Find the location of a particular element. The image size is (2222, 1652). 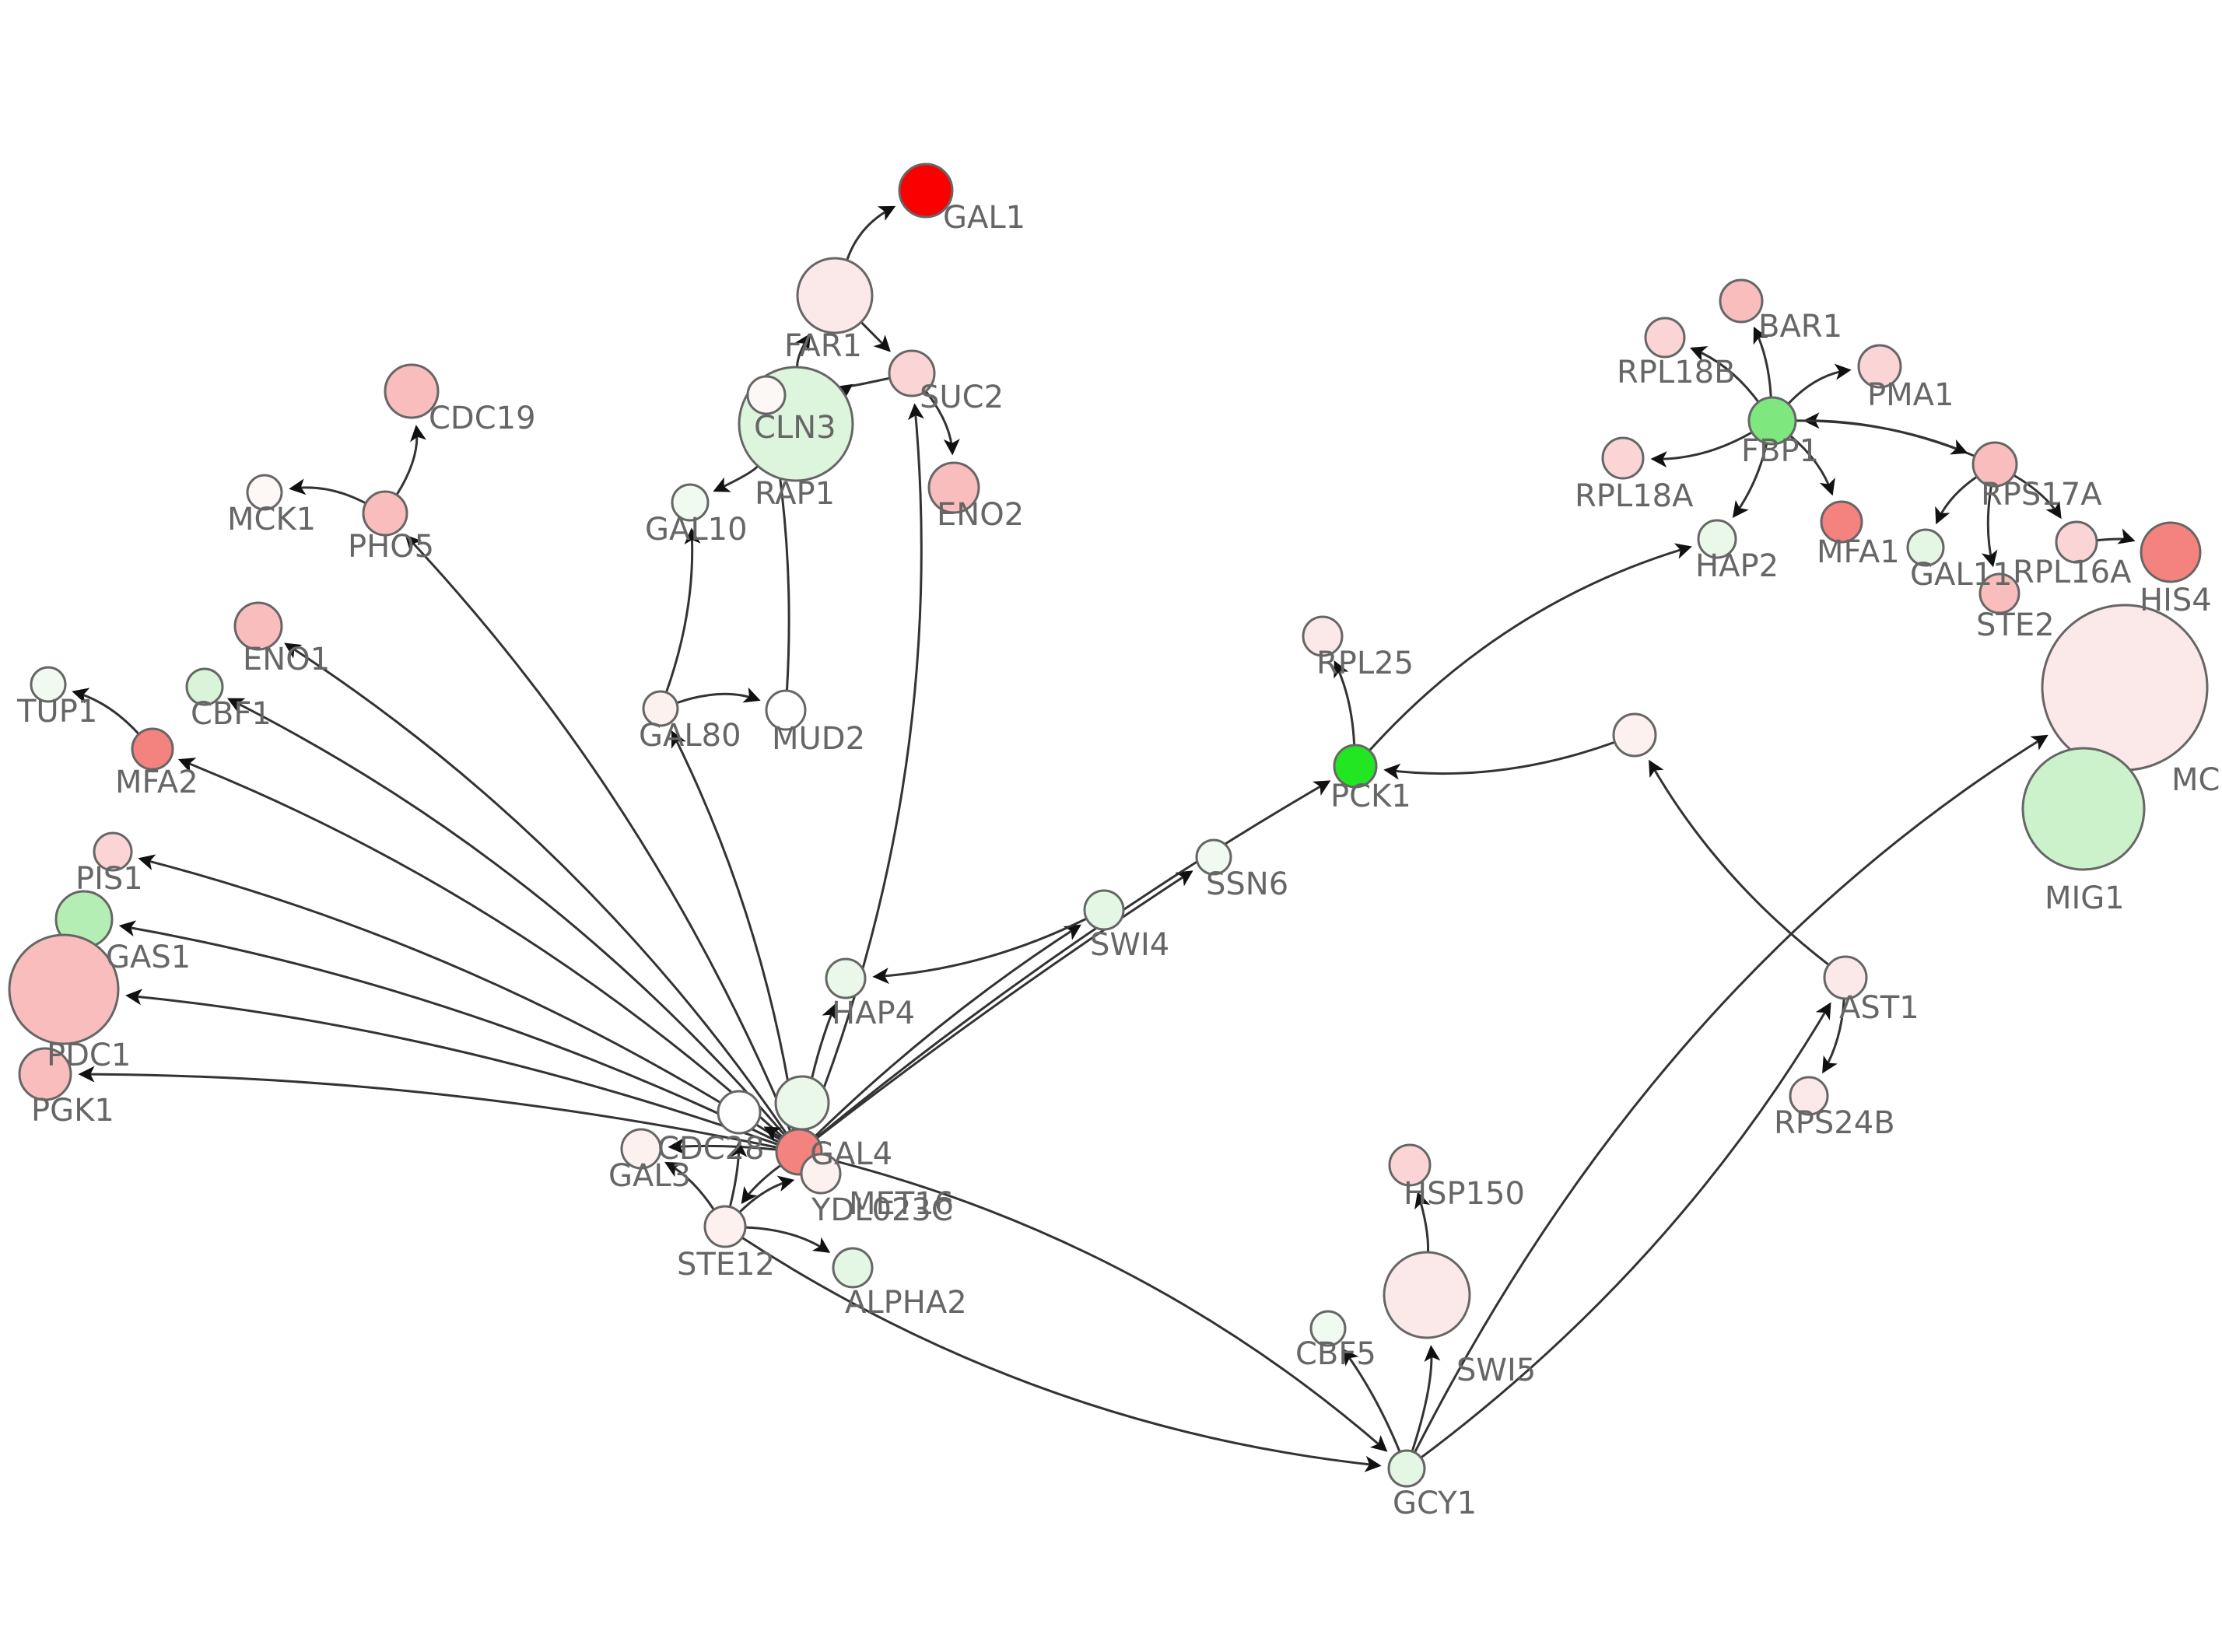

edge-gal80-to-mud2 is located at coordinates (719, 696).